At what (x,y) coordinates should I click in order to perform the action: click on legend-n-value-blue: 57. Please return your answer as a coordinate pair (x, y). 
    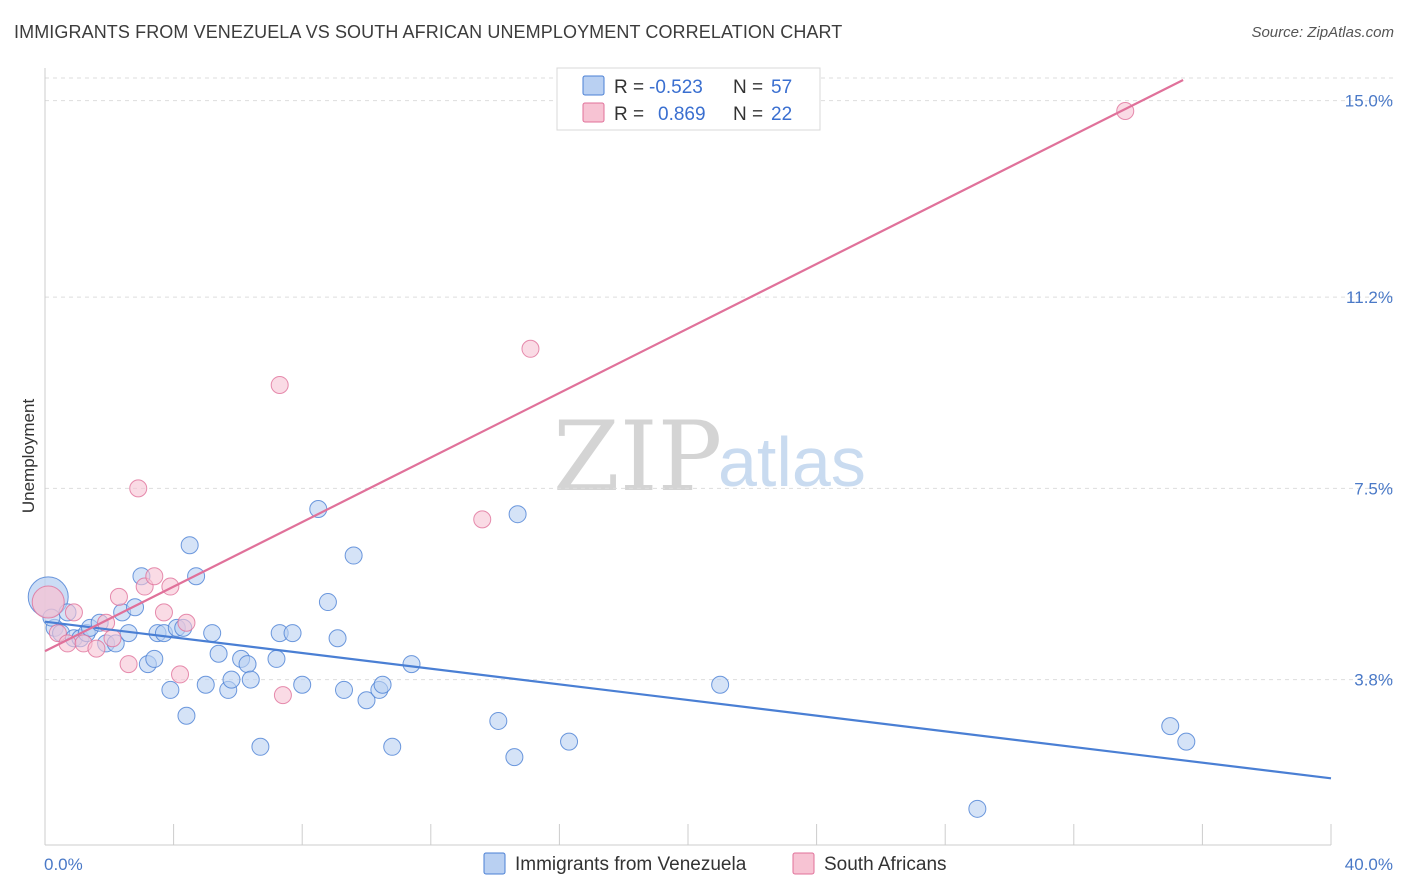
    Looking at the image, I should click on (781, 87).